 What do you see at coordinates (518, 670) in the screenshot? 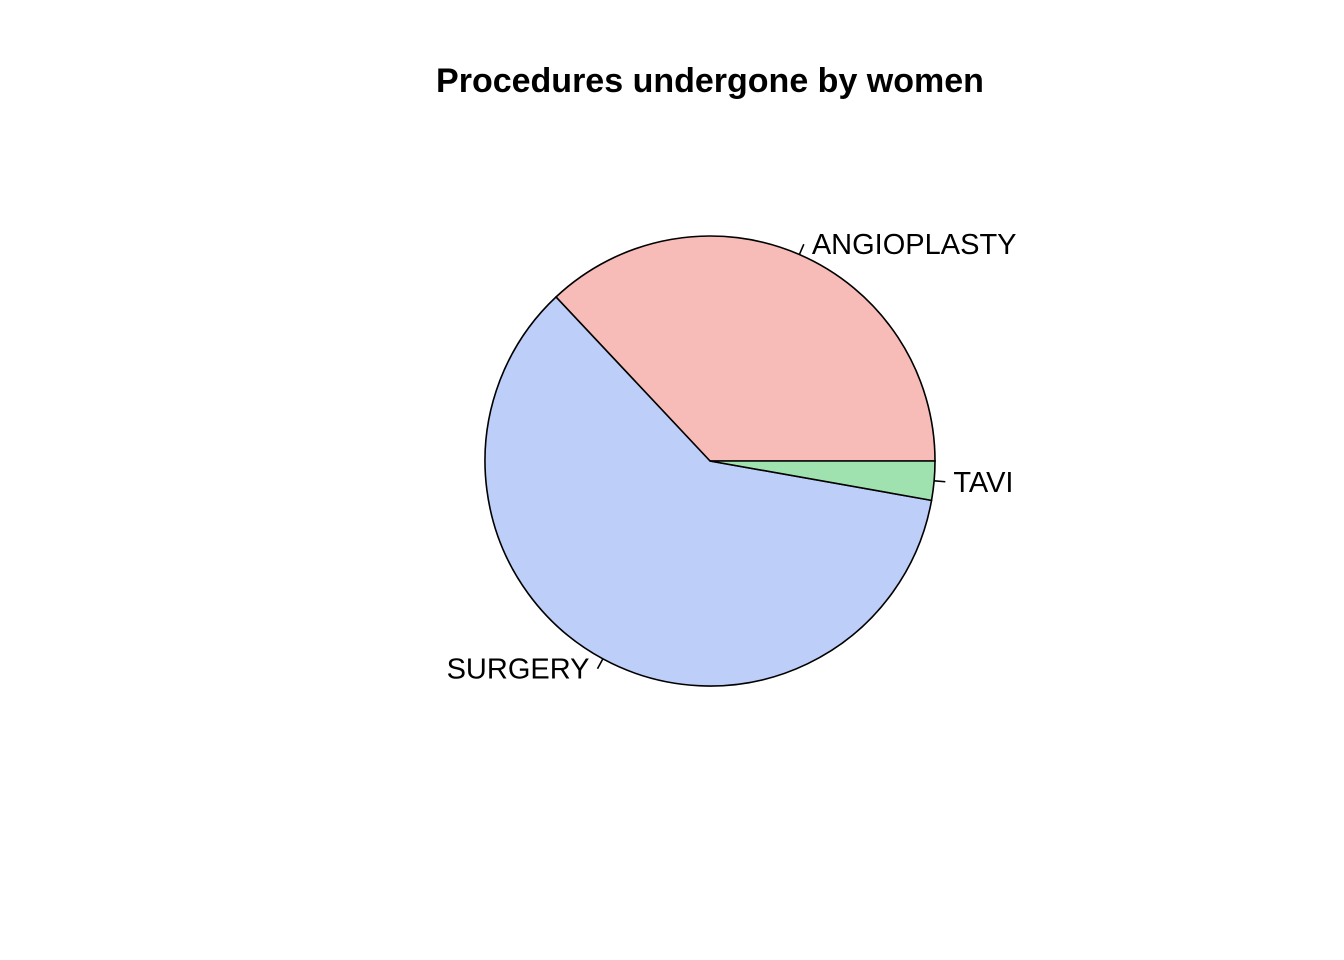
I see `pie-label-surgery: SURGERY` at bounding box center [518, 670].